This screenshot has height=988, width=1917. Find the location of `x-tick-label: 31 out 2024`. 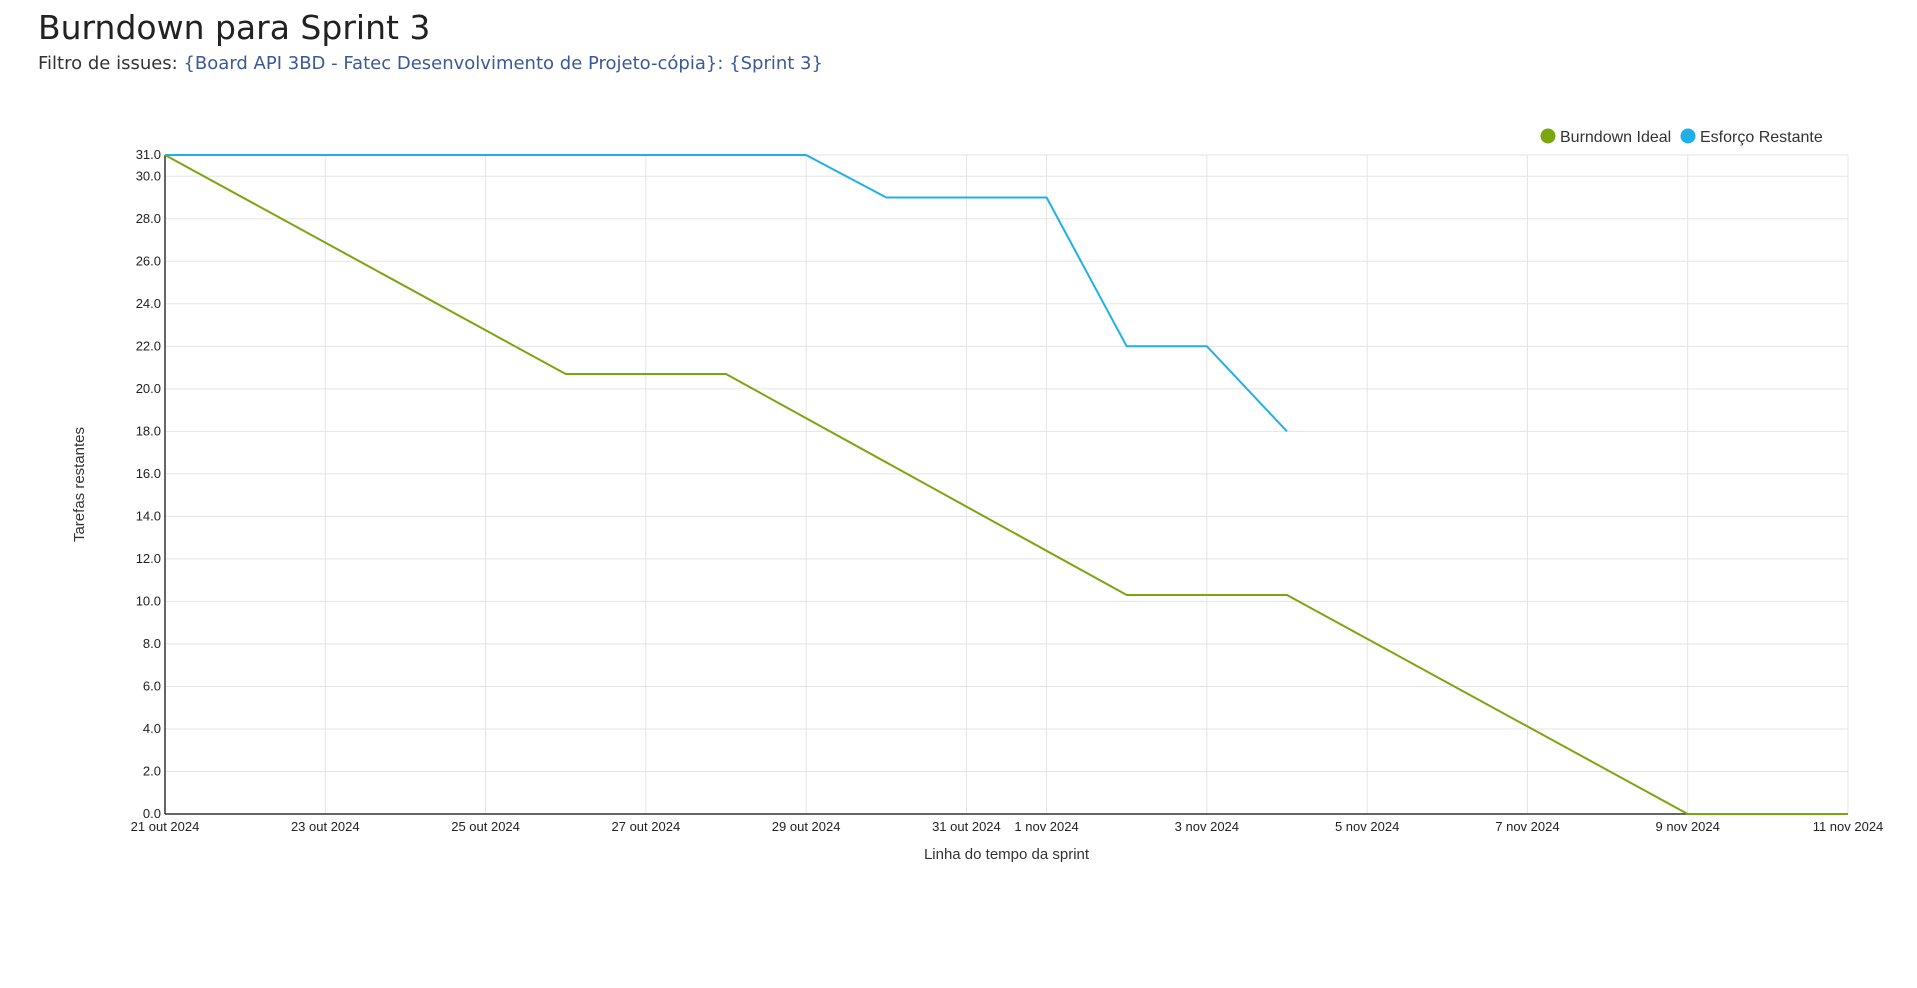

x-tick-label: 31 out 2024 is located at coordinates (966, 826).